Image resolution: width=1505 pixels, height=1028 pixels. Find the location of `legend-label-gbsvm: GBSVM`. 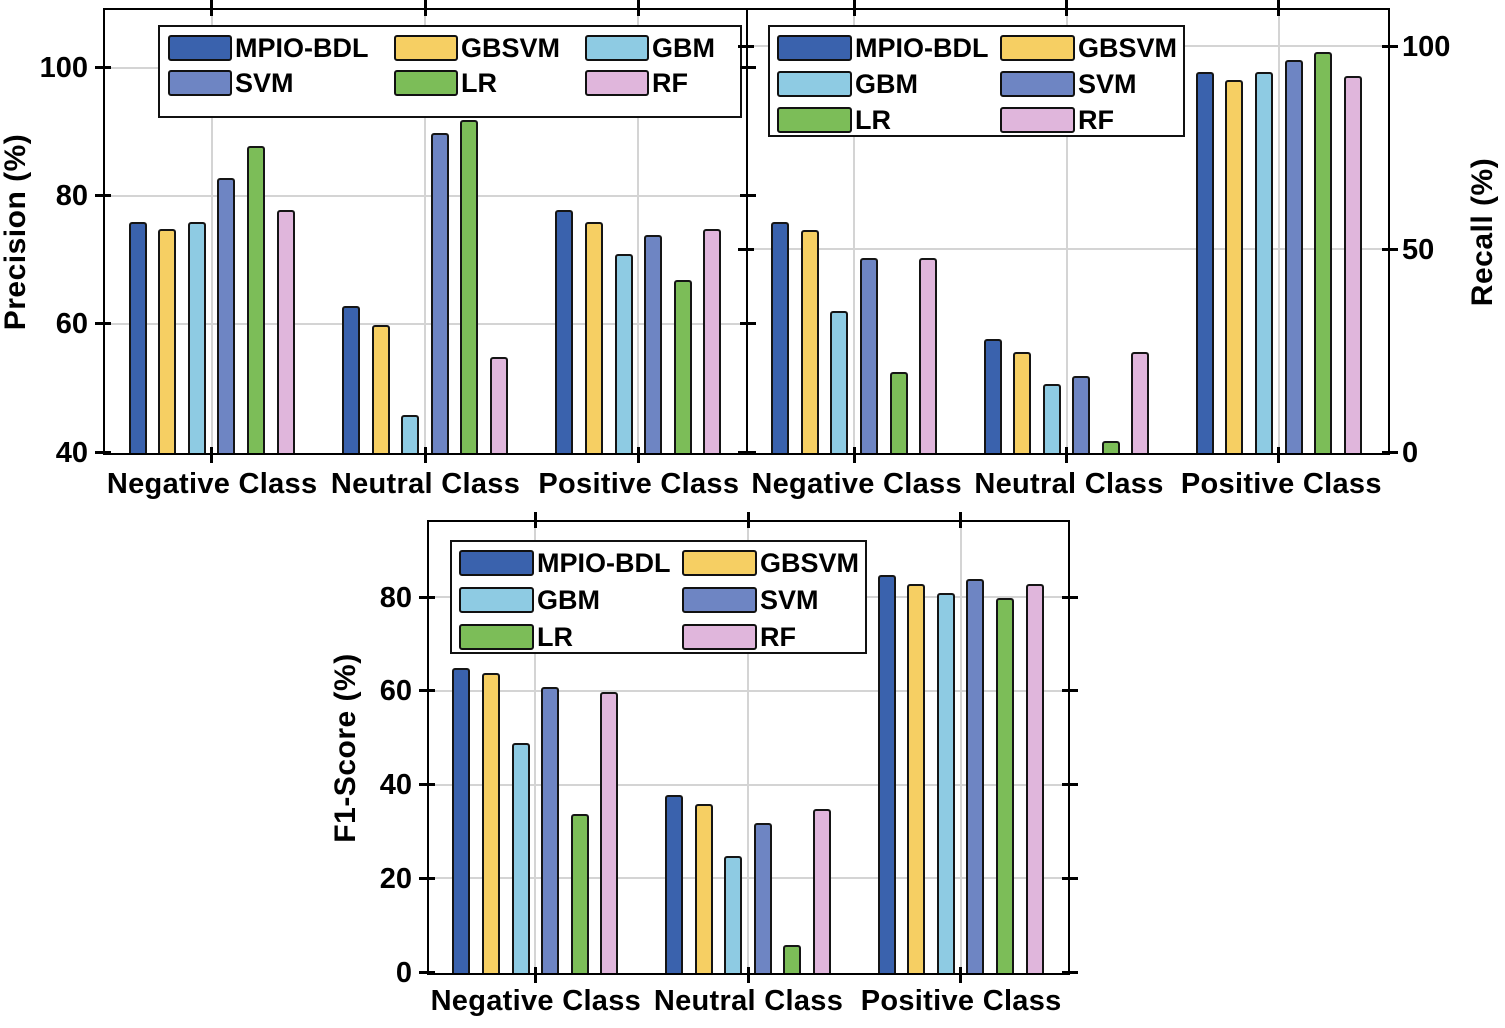

legend-label-gbsvm: GBSVM is located at coordinates (1128, 47).